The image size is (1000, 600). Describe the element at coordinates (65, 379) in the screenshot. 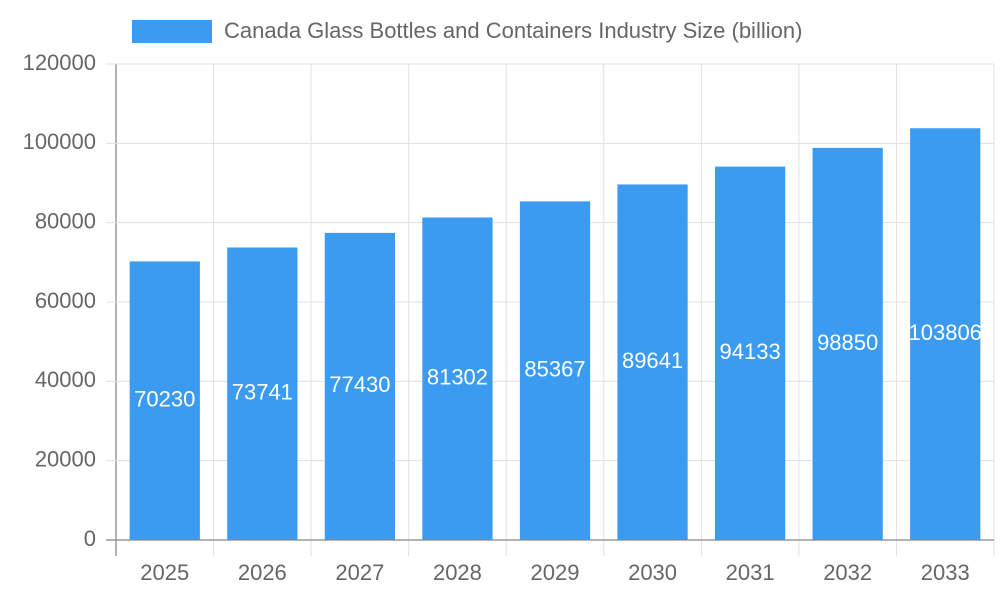

I see `y-tick-label: 40000` at that location.